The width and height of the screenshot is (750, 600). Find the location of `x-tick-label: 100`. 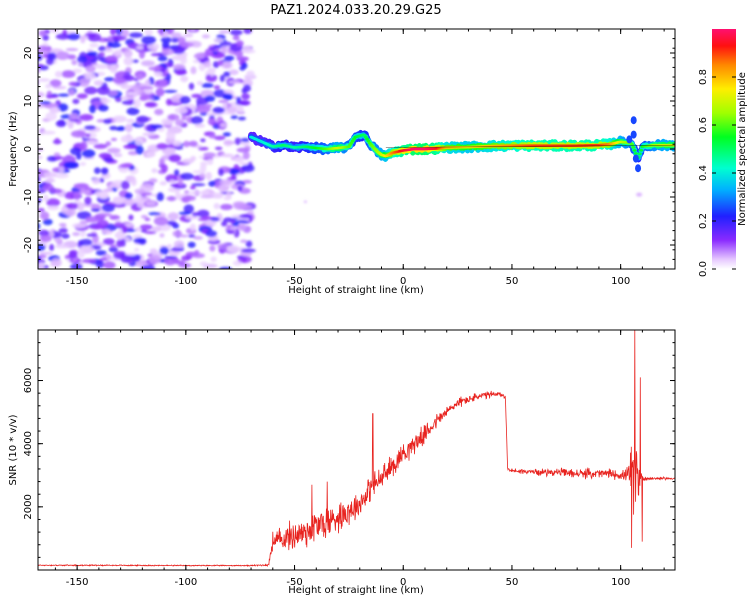

x-tick-label: 100 is located at coordinates (620, 281).